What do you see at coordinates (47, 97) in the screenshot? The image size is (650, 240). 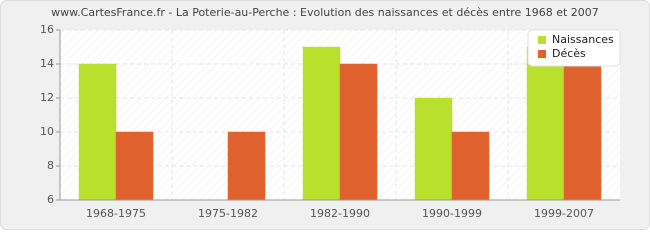 I see `y-tick-label: 12` at bounding box center [47, 97].